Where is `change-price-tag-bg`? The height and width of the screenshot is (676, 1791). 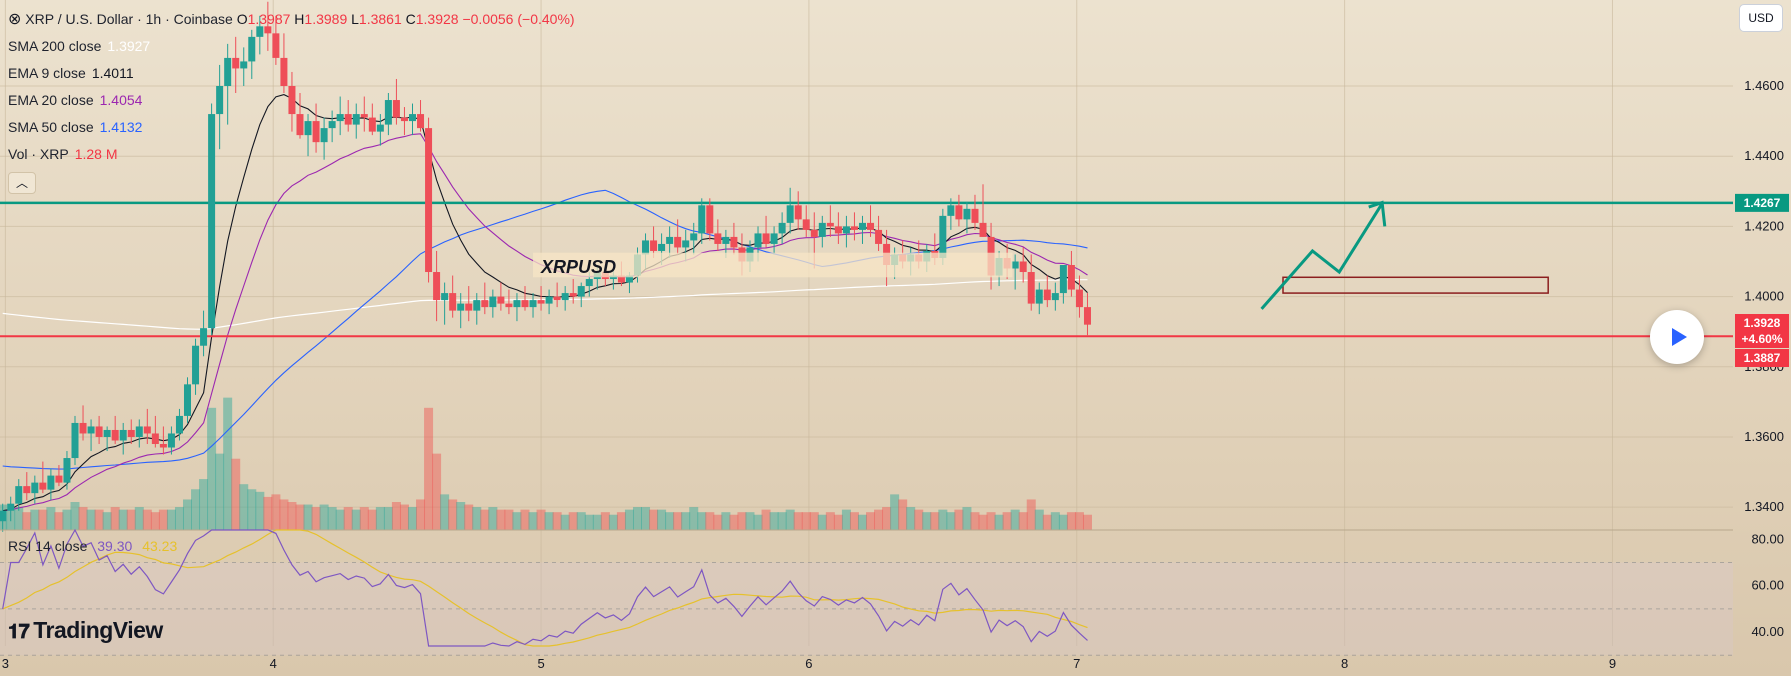
change-price-tag-bg is located at coordinates (1762, 339).